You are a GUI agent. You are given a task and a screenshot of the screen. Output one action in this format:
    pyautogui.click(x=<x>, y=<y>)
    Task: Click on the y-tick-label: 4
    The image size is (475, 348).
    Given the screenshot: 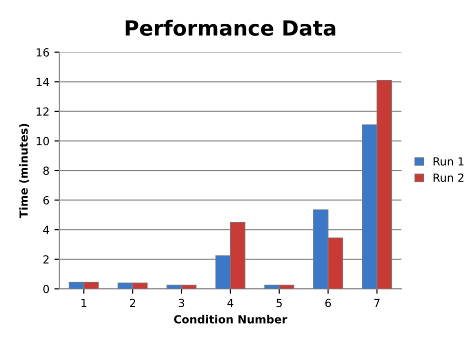 What is the action you would take?
    pyautogui.click(x=46, y=230)
    